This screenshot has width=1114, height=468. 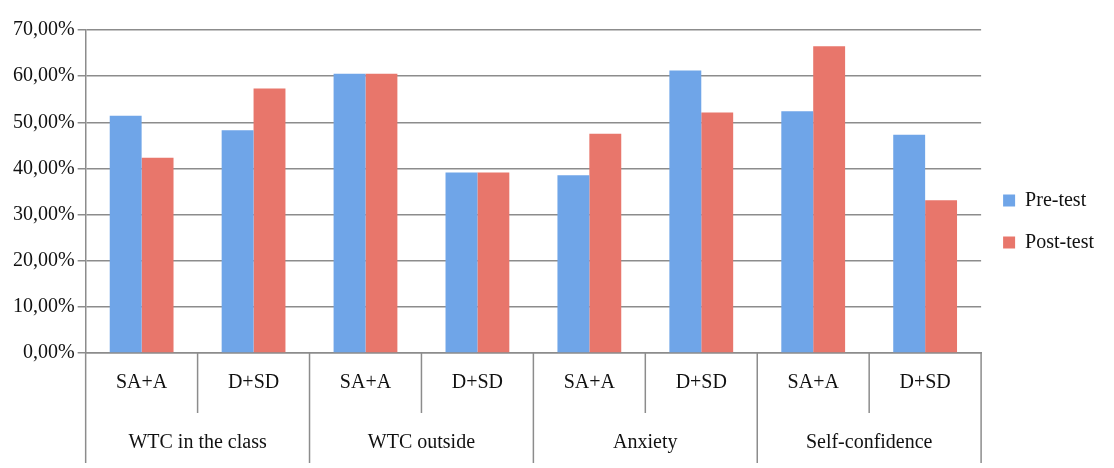 What do you see at coordinates (1060, 240) in the screenshot?
I see `legend-label: Post-test` at bounding box center [1060, 240].